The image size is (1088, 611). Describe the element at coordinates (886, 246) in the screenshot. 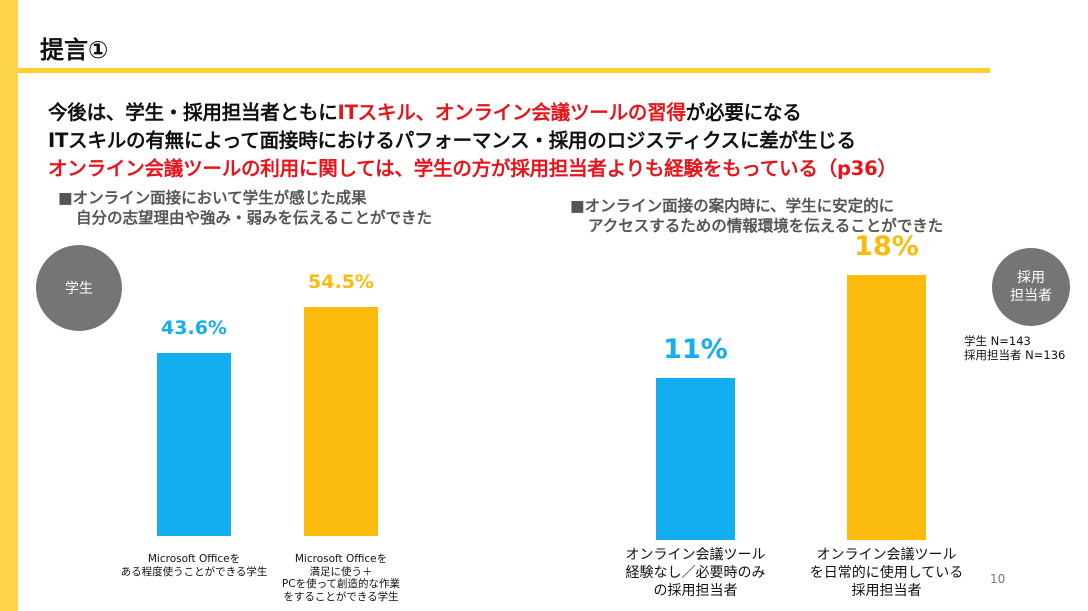

I see `chart2-value-label-2: 18%` at that location.